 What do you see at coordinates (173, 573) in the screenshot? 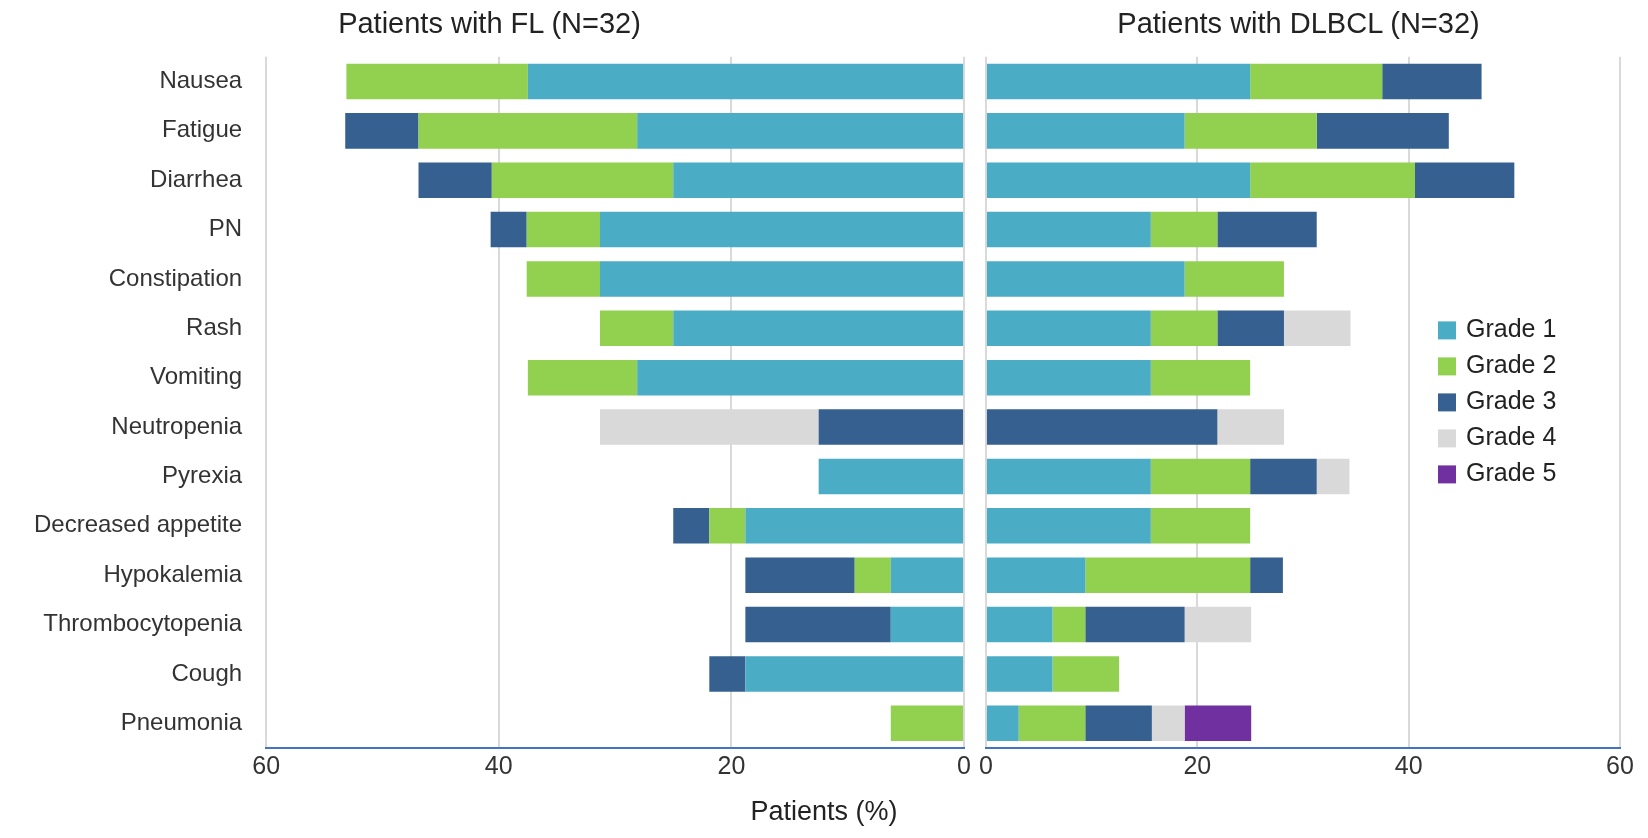
I see `y-tick-label: Hypokalemia` at bounding box center [173, 573].